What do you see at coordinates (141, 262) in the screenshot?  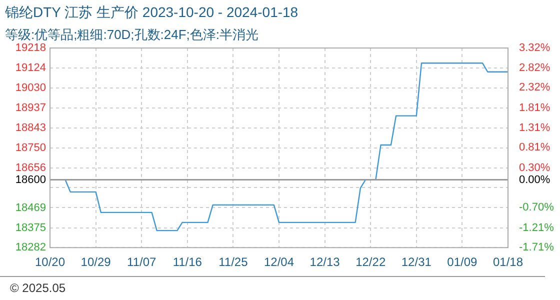 I see `x-tick-label: 11/07` at bounding box center [141, 262].